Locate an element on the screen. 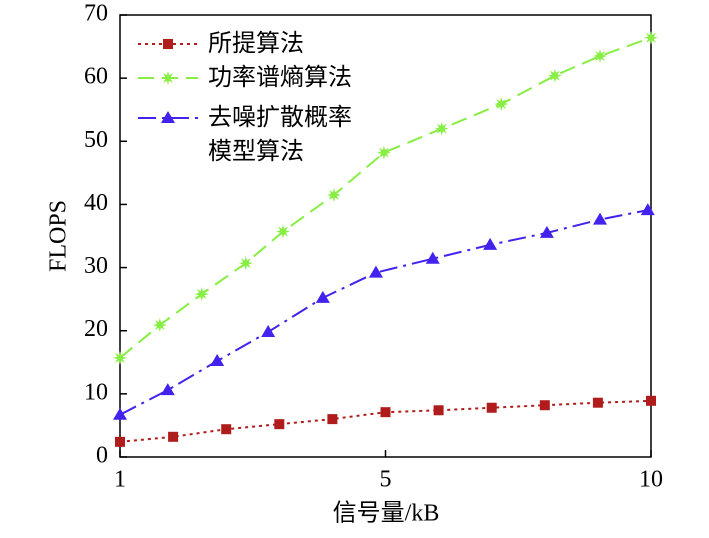 This screenshot has width=709, height=538. y-axis-label: FLOPS is located at coordinates (59, 236).